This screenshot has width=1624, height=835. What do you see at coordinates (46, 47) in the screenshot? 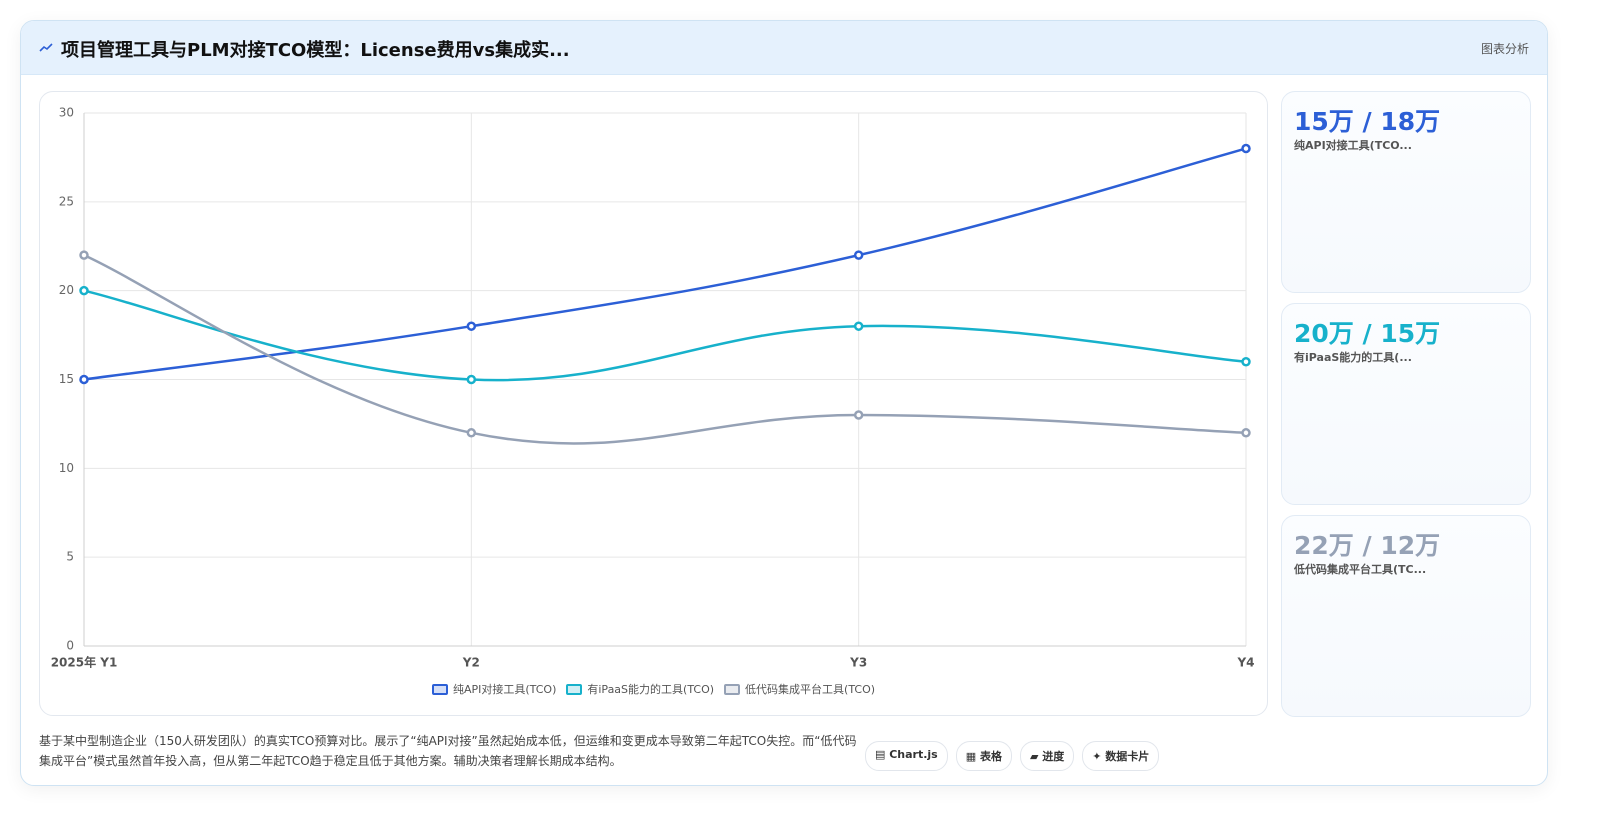
I see `header-icon` at bounding box center [46, 47].